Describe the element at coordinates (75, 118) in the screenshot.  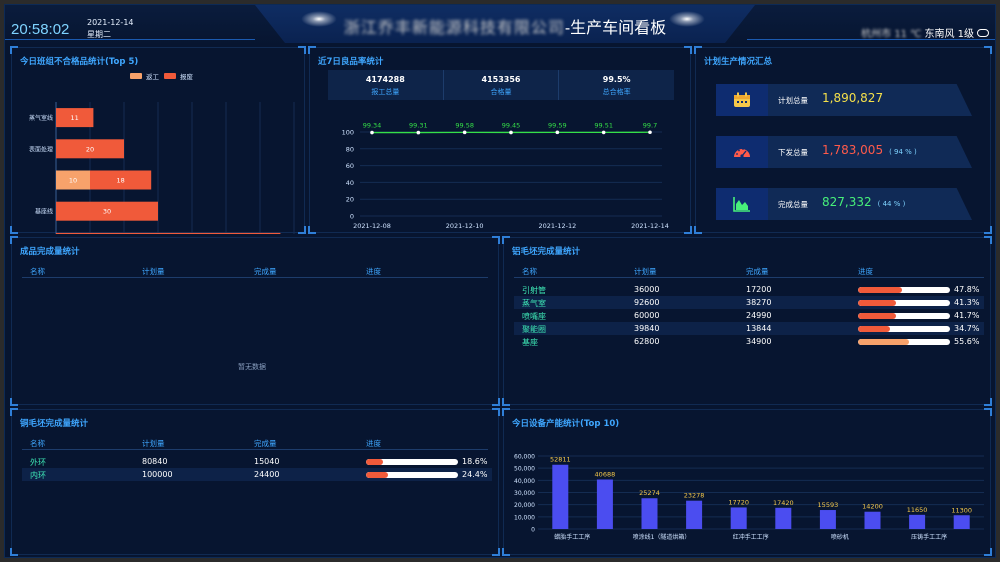
I see `bar-label: 11` at that location.